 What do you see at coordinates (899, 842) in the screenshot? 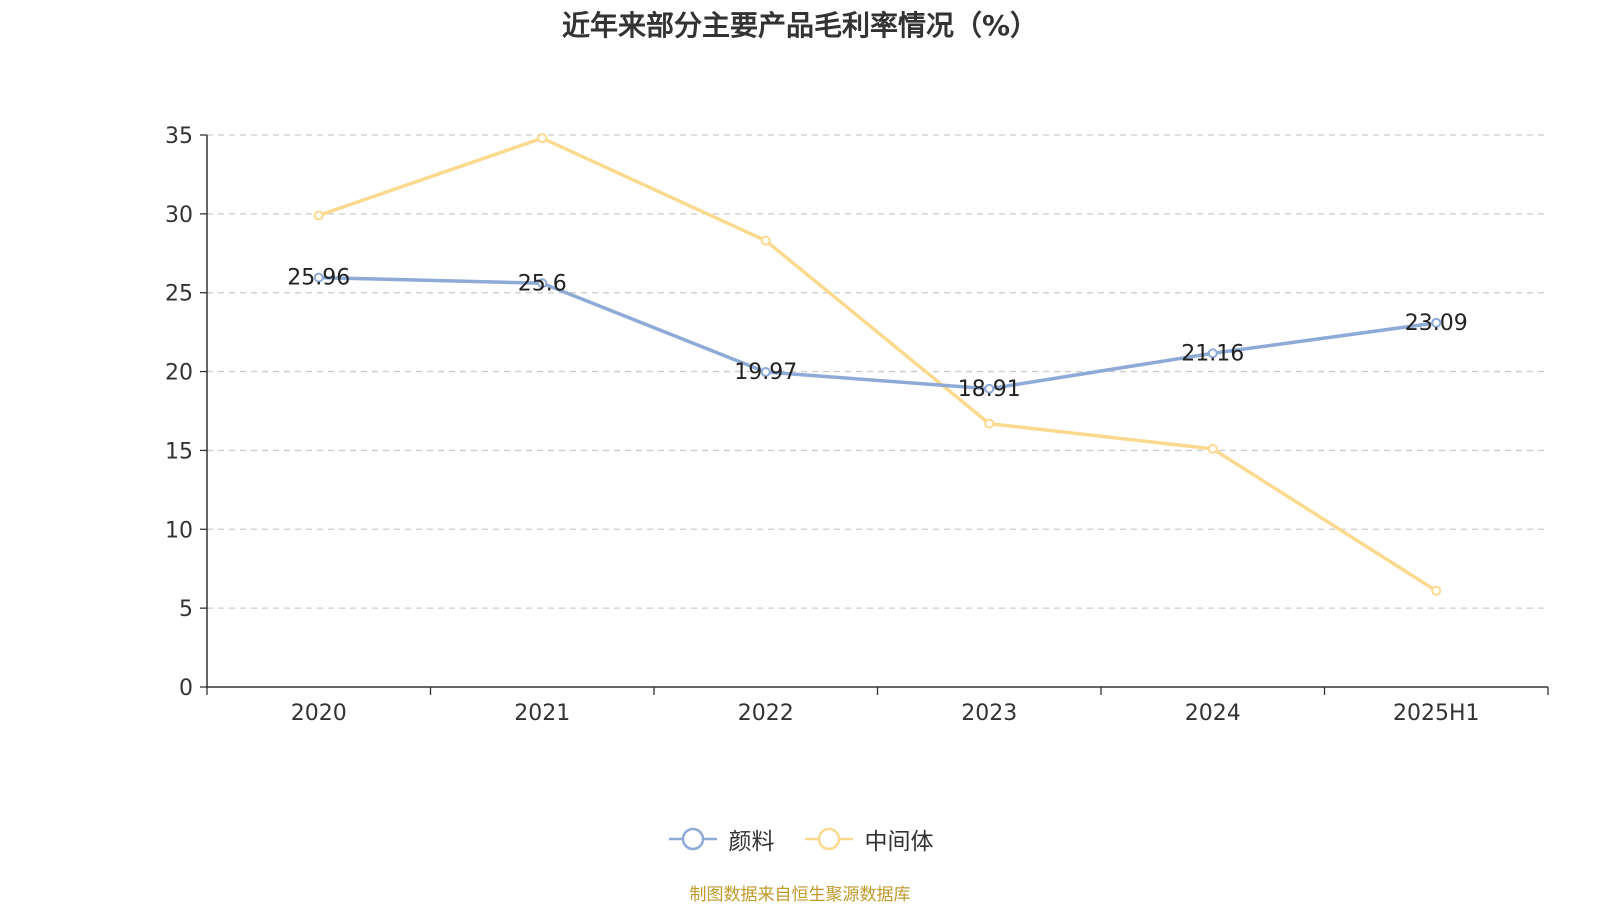
I see `legend-label: 中间体` at bounding box center [899, 842].